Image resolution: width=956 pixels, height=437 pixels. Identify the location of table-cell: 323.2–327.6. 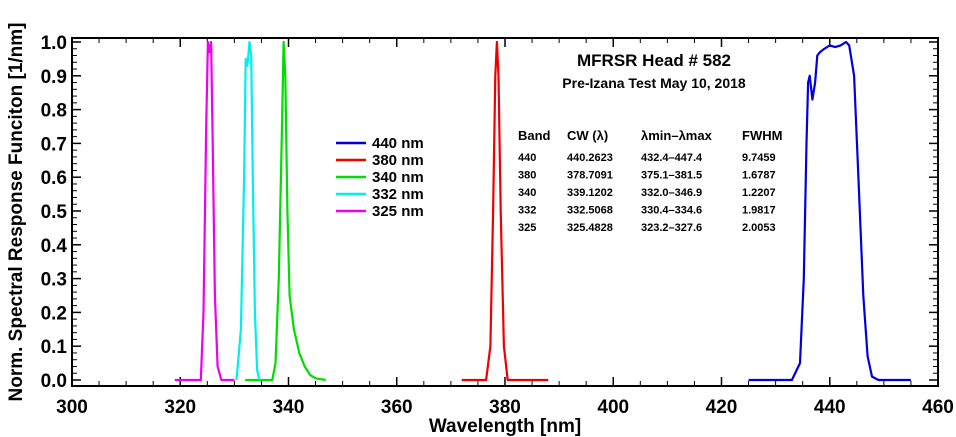
(671, 228).